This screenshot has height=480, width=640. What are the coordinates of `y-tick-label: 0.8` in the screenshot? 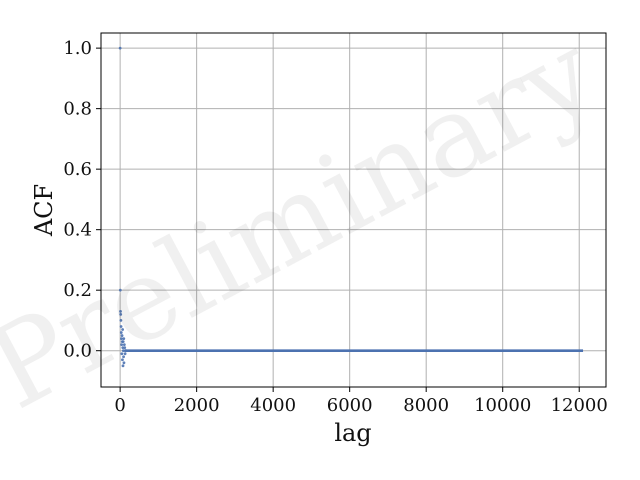 It's located at (77, 109).